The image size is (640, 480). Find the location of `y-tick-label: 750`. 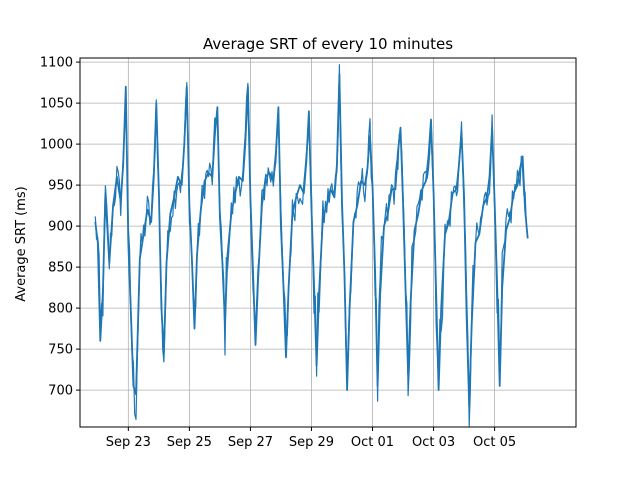

y-tick-label: 750 is located at coordinates (60, 350).